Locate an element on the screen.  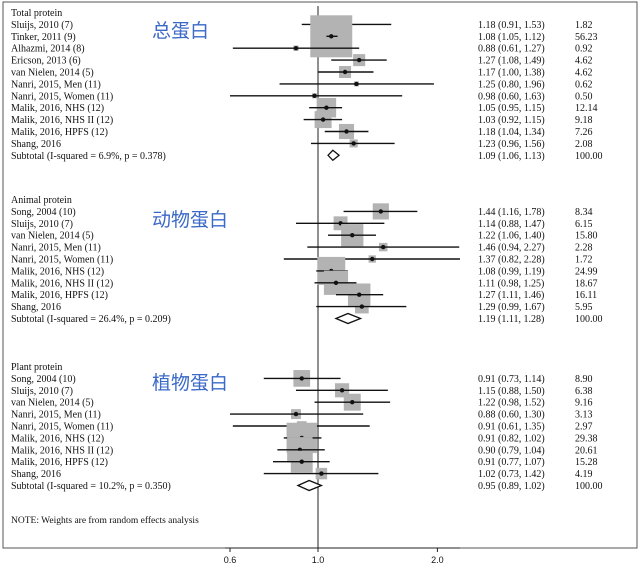
ci-value: 1.18 (1.04, 1.34) is located at coordinates (511, 132).